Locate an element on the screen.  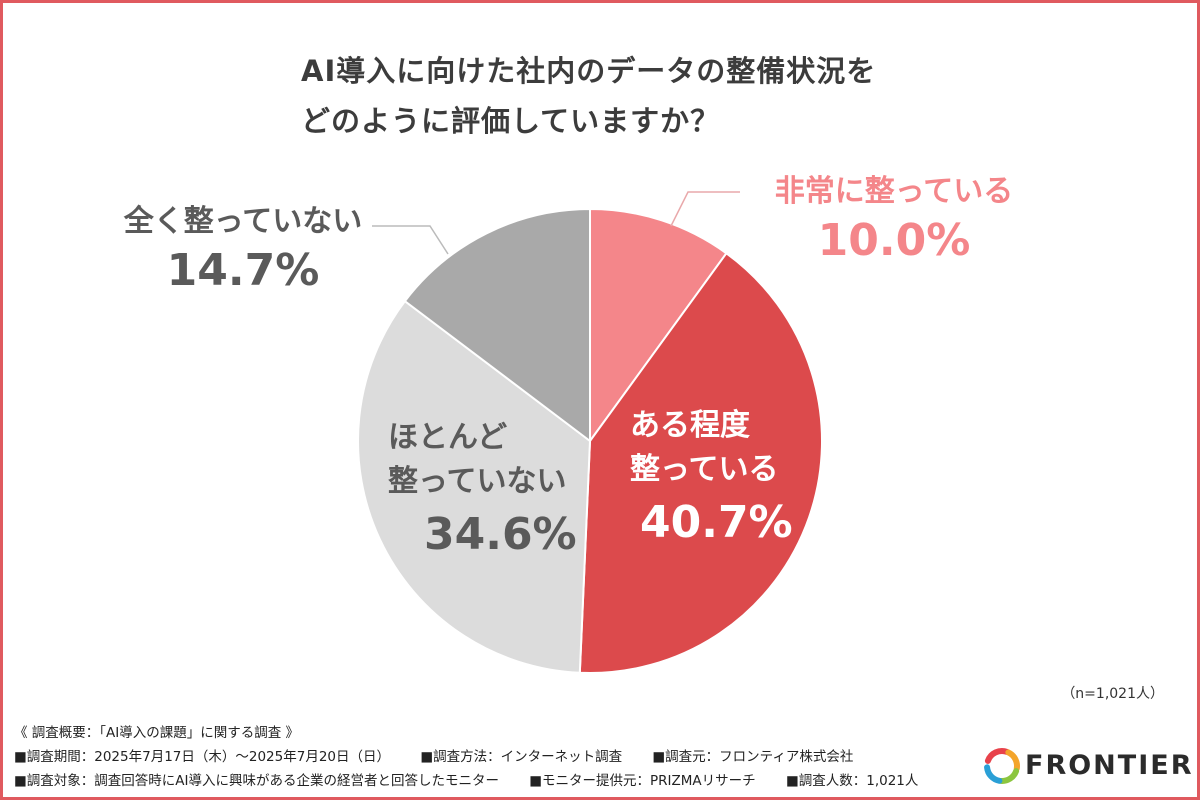
label-mostly-not: ほとんど 整っていない 34.6% is located at coordinates (482, 491).